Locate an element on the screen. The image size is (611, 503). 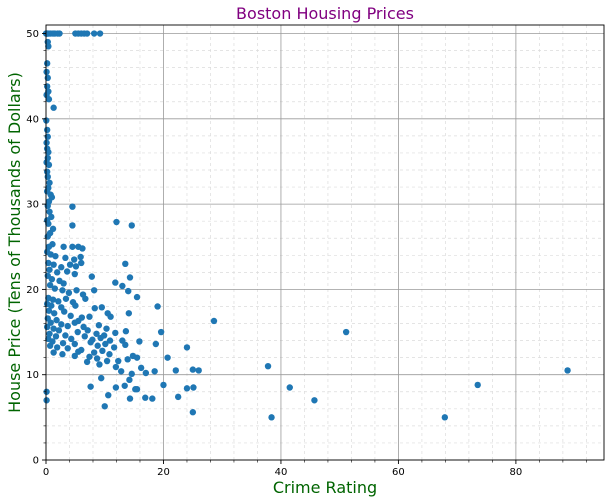
x-axis: 0 20 40 60 80 is located at coordinates (315, 469).